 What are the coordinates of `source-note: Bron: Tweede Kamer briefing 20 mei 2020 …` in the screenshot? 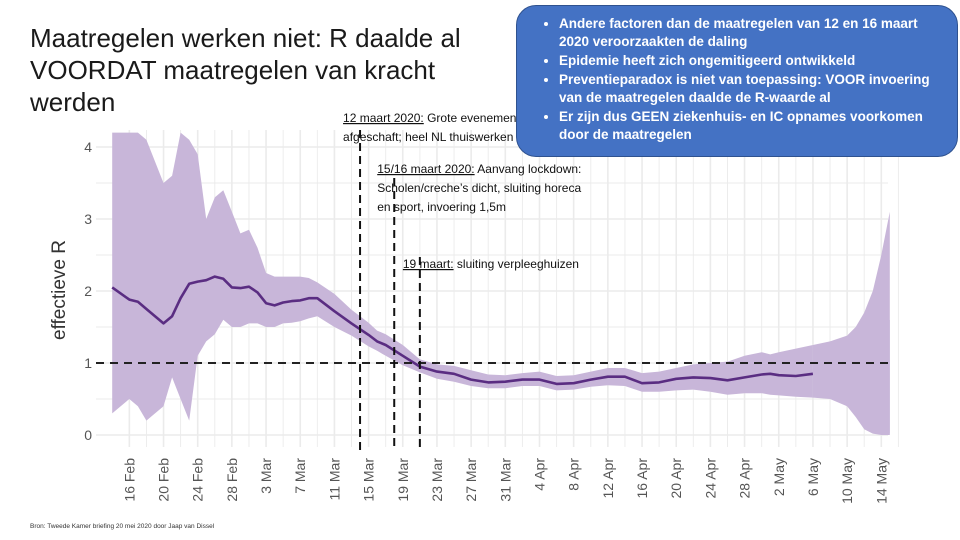 It's located at (122, 526).